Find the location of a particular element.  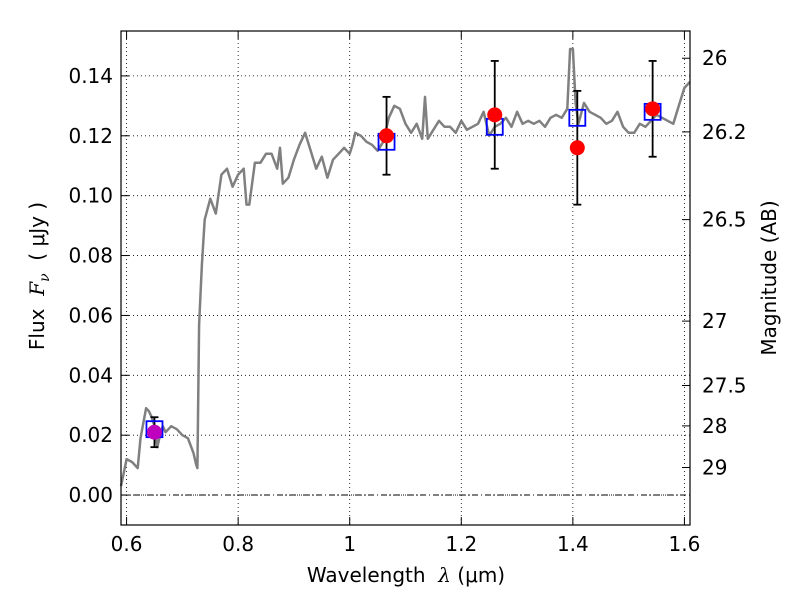

y-axis-ticks: 0.00 0.02 0.04 0.06 0.08 0.10 0.12 0.14 is located at coordinates (98, 285).